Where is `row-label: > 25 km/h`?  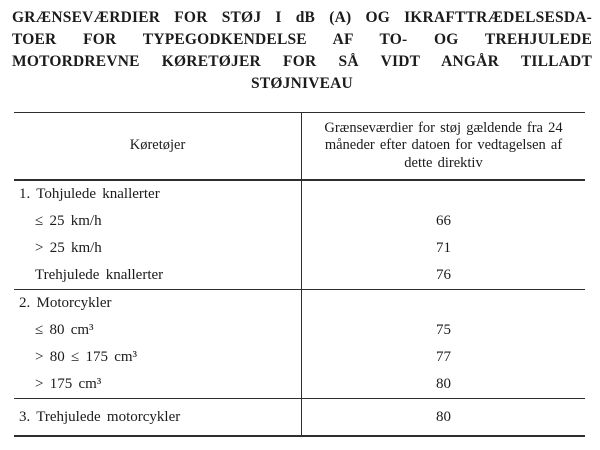
row-label: > 25 km/h is located at coordinates (68, 248).